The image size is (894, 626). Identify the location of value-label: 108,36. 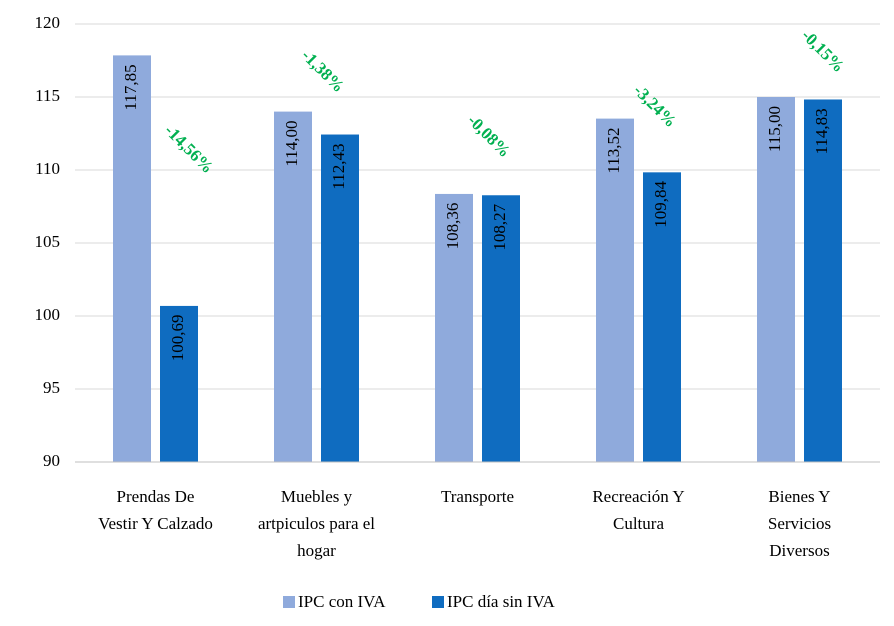
(452, 226).